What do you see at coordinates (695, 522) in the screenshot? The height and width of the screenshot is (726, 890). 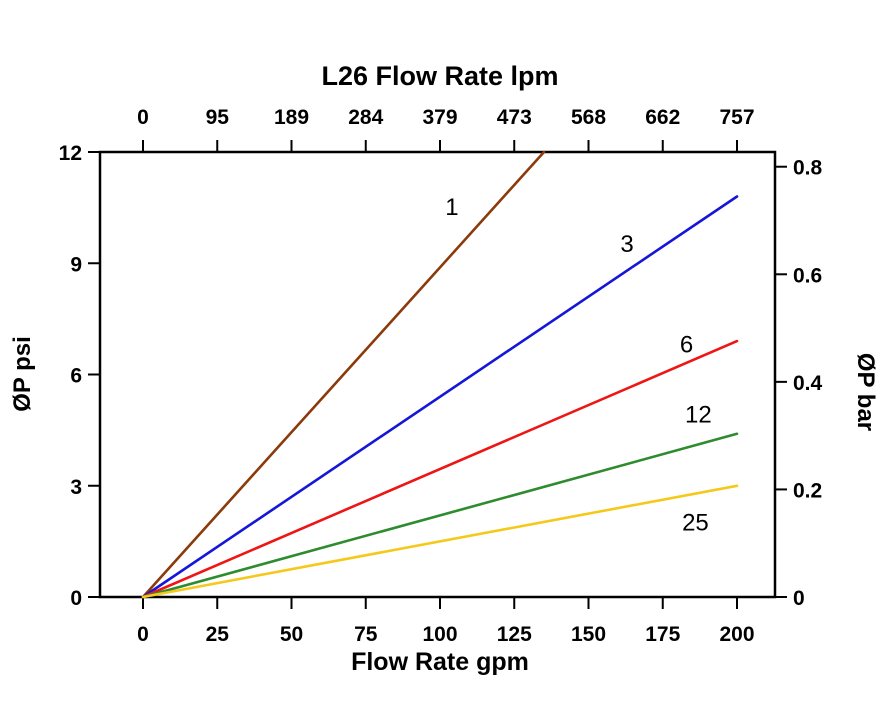 I see `series-label-25: 25` at bounding box center [695, 522].